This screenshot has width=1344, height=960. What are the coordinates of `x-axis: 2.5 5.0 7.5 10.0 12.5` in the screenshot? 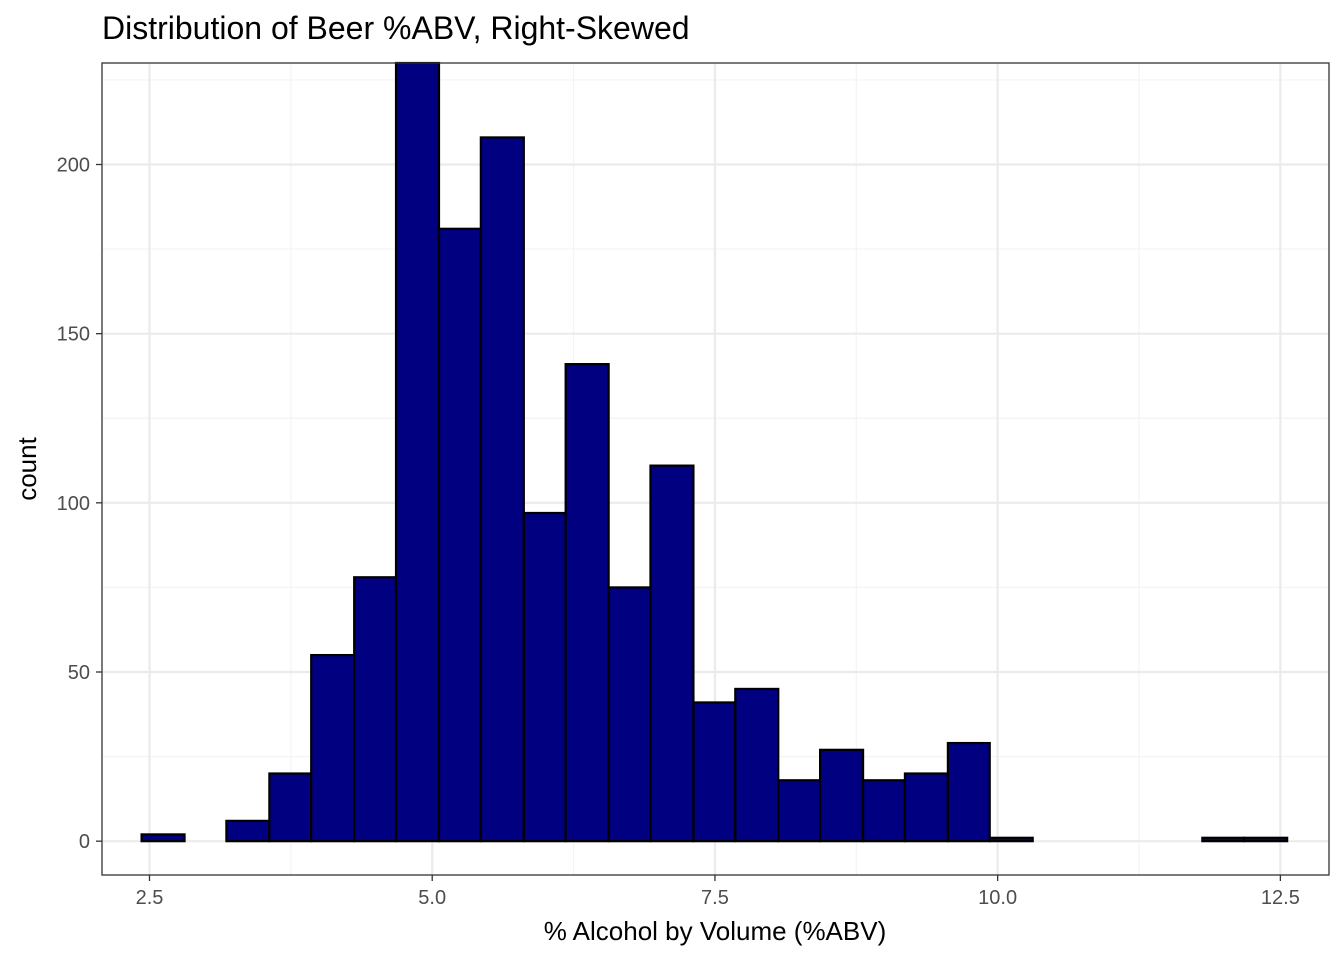 It's located at (718, 892).